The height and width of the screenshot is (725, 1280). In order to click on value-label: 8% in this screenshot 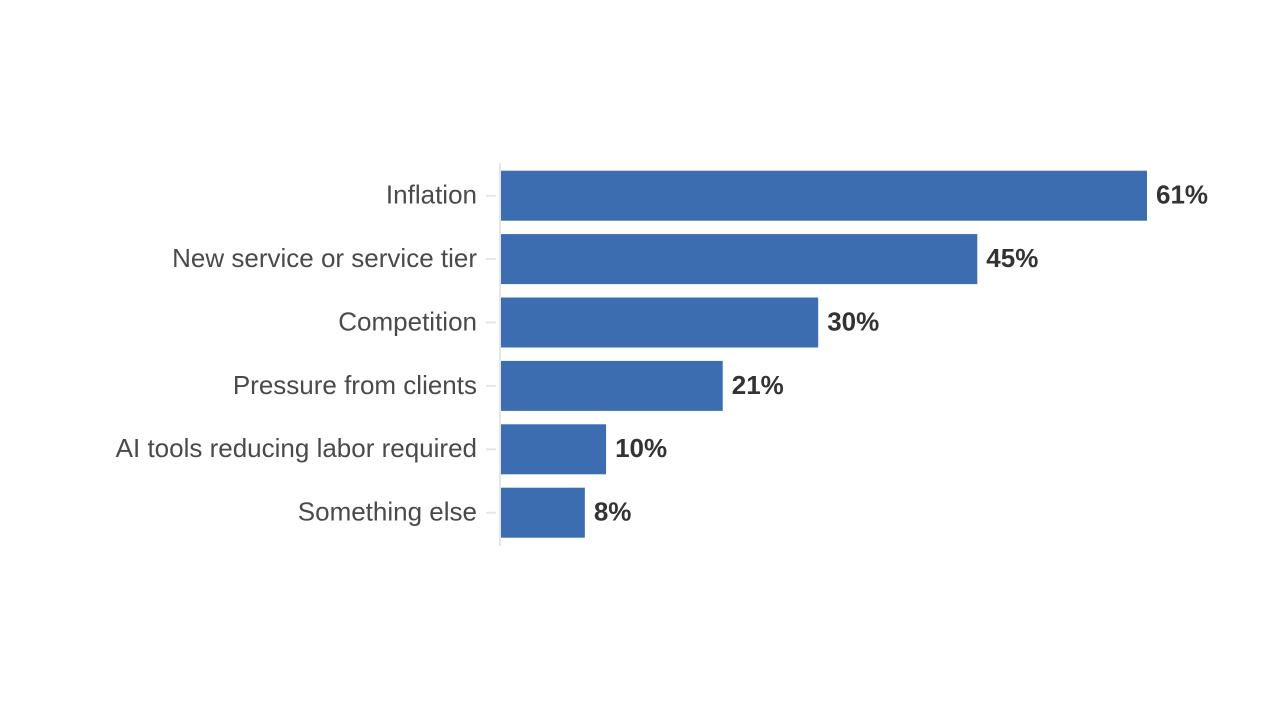, I will do `click(613, 512)`.